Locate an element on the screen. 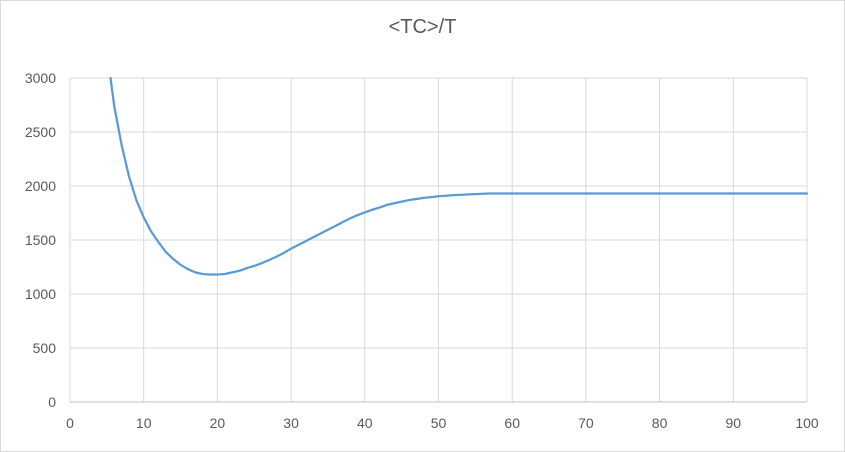  x-tick-label: 40 is located at coordinates (365, 423).